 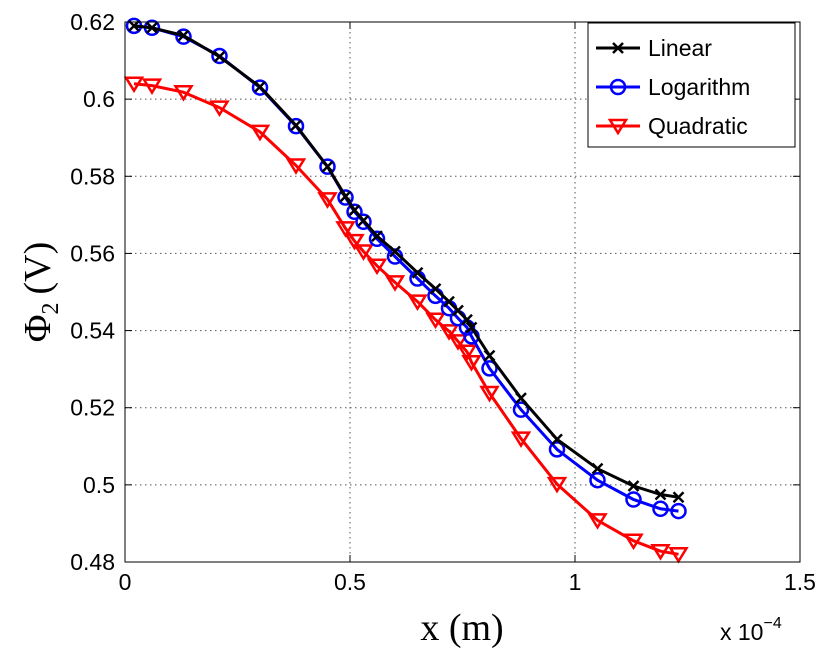 I want to click on x-axis-label: x (m), so click(x=461, y=628).